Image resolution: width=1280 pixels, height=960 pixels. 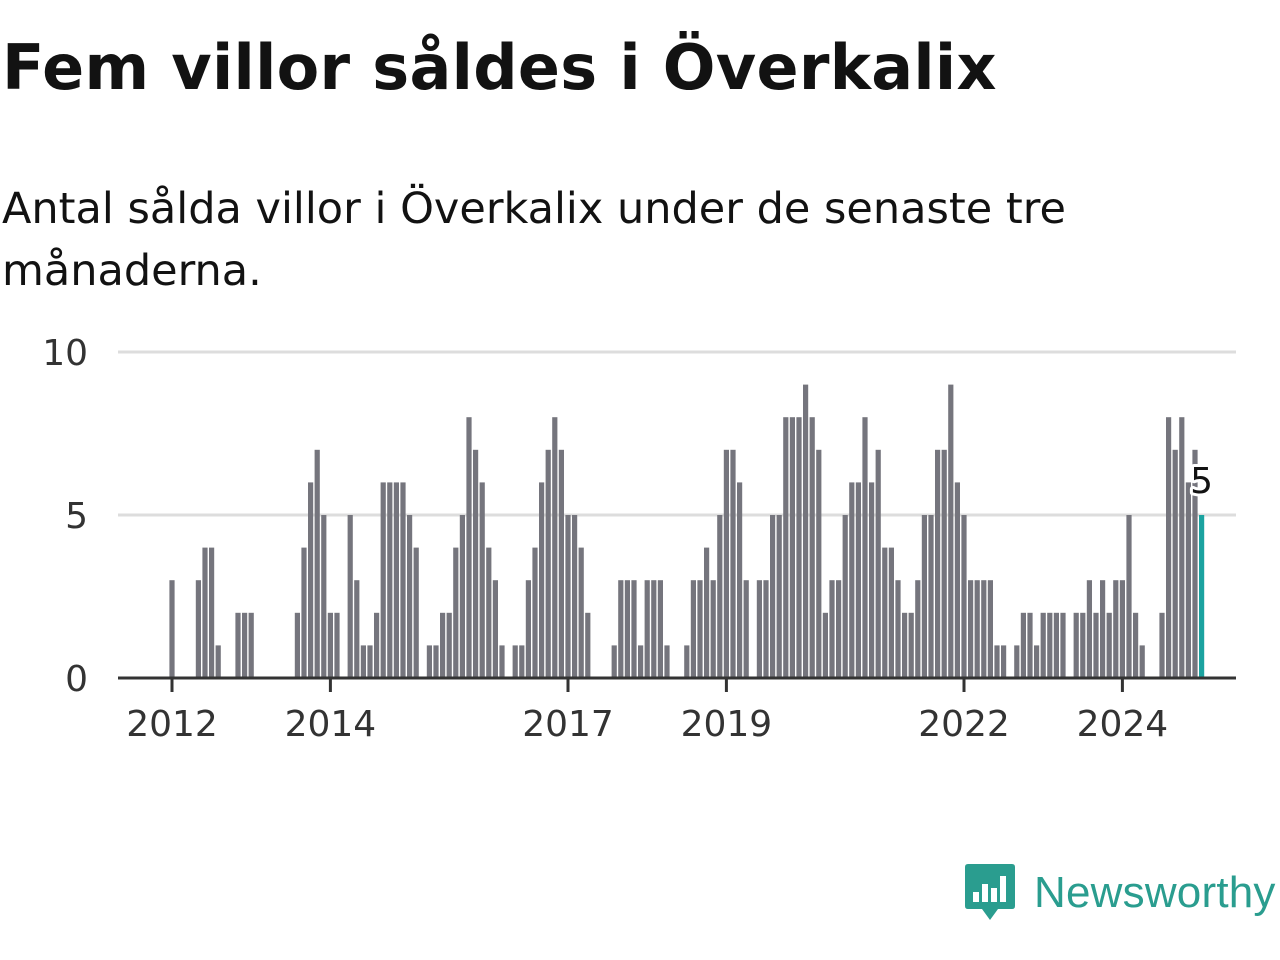 What do you see at coordinates (172, 724) in the screenshot?
I see `x-tick-label: 2012` at bounding box center [172, 724].